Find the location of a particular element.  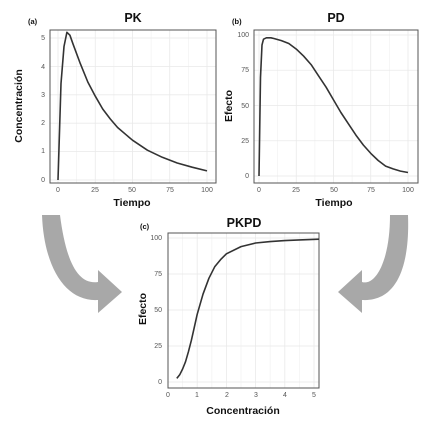

x-tick-label: 4 is located at coordinates (285, 395).